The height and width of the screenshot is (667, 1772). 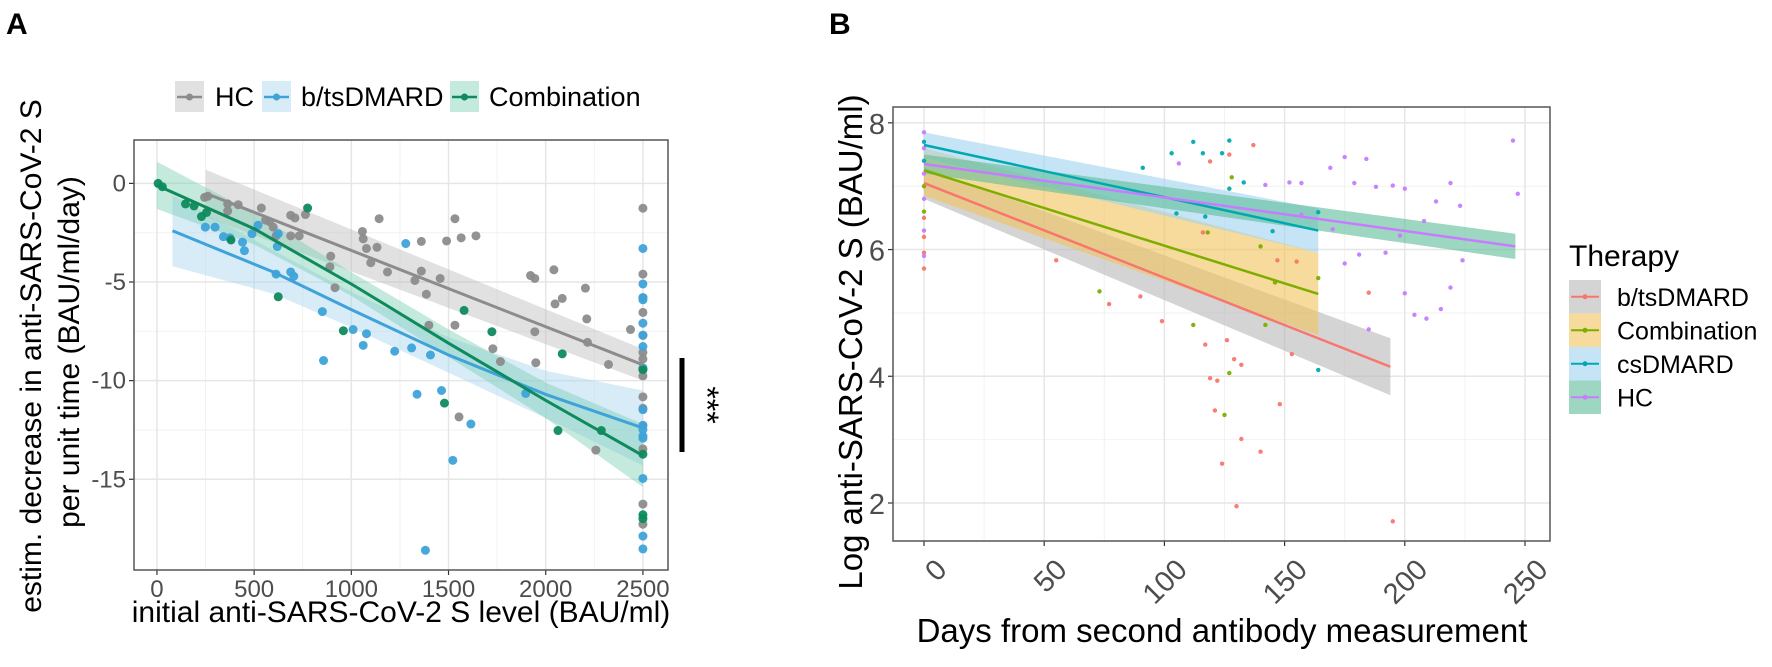 I want to click on fit-line-hc, so click(x=1219, y=205).